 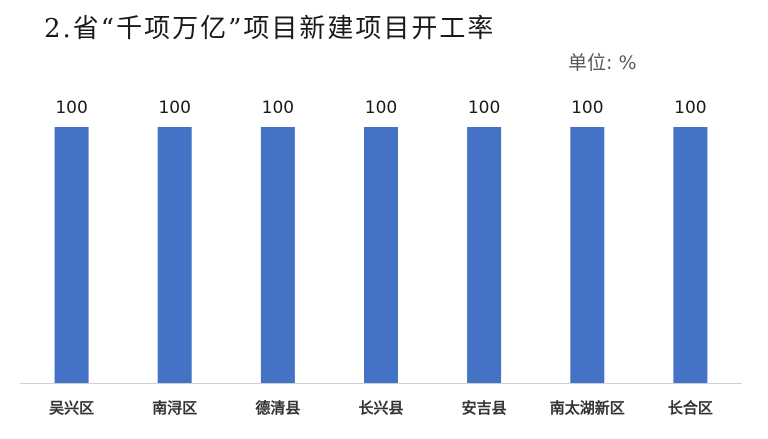 I want to click on value-label-3: 100, so click(x=381, y=108).